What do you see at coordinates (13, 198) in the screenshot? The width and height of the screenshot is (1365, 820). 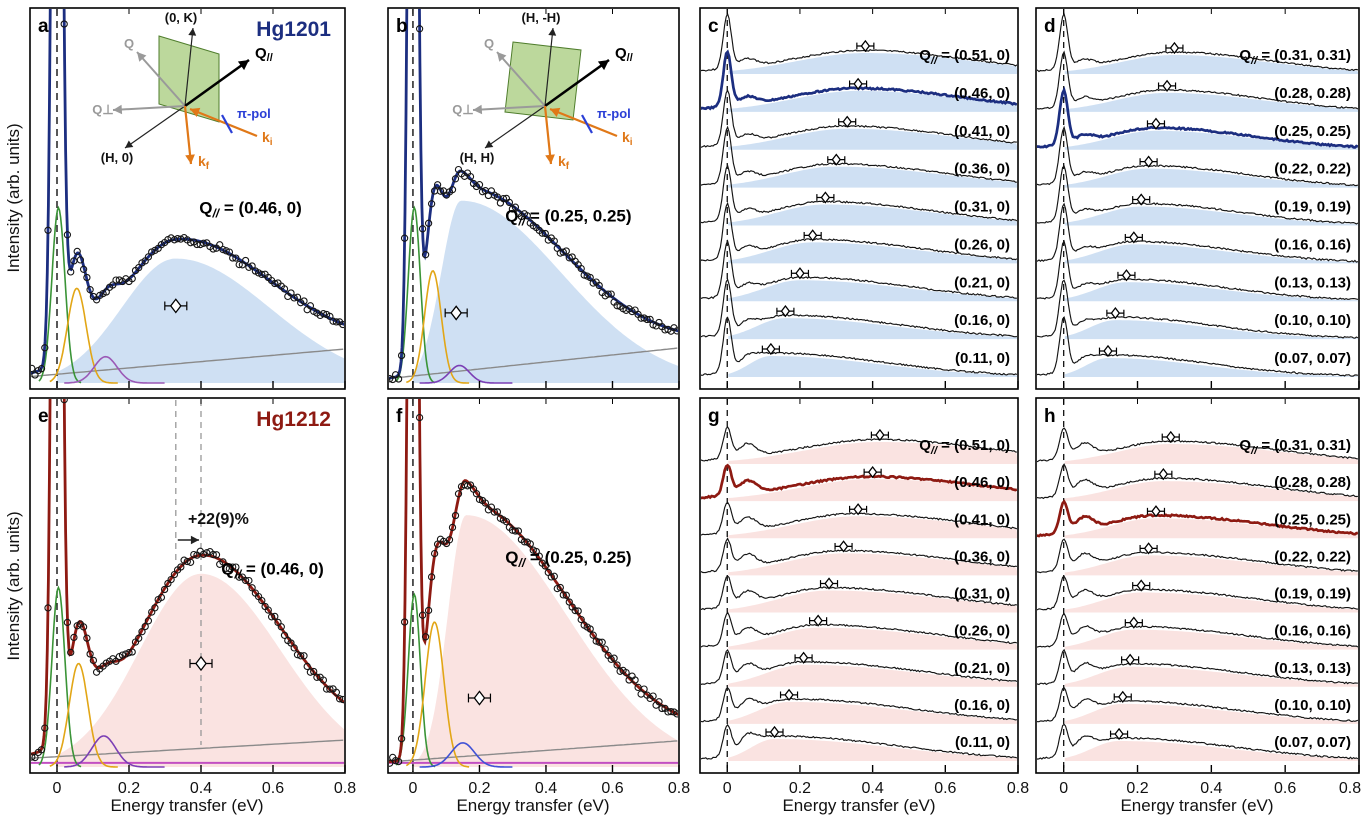 I see `y-axis-label-top-row: Intensity (arb. units)` at bounding box center [13, 198].